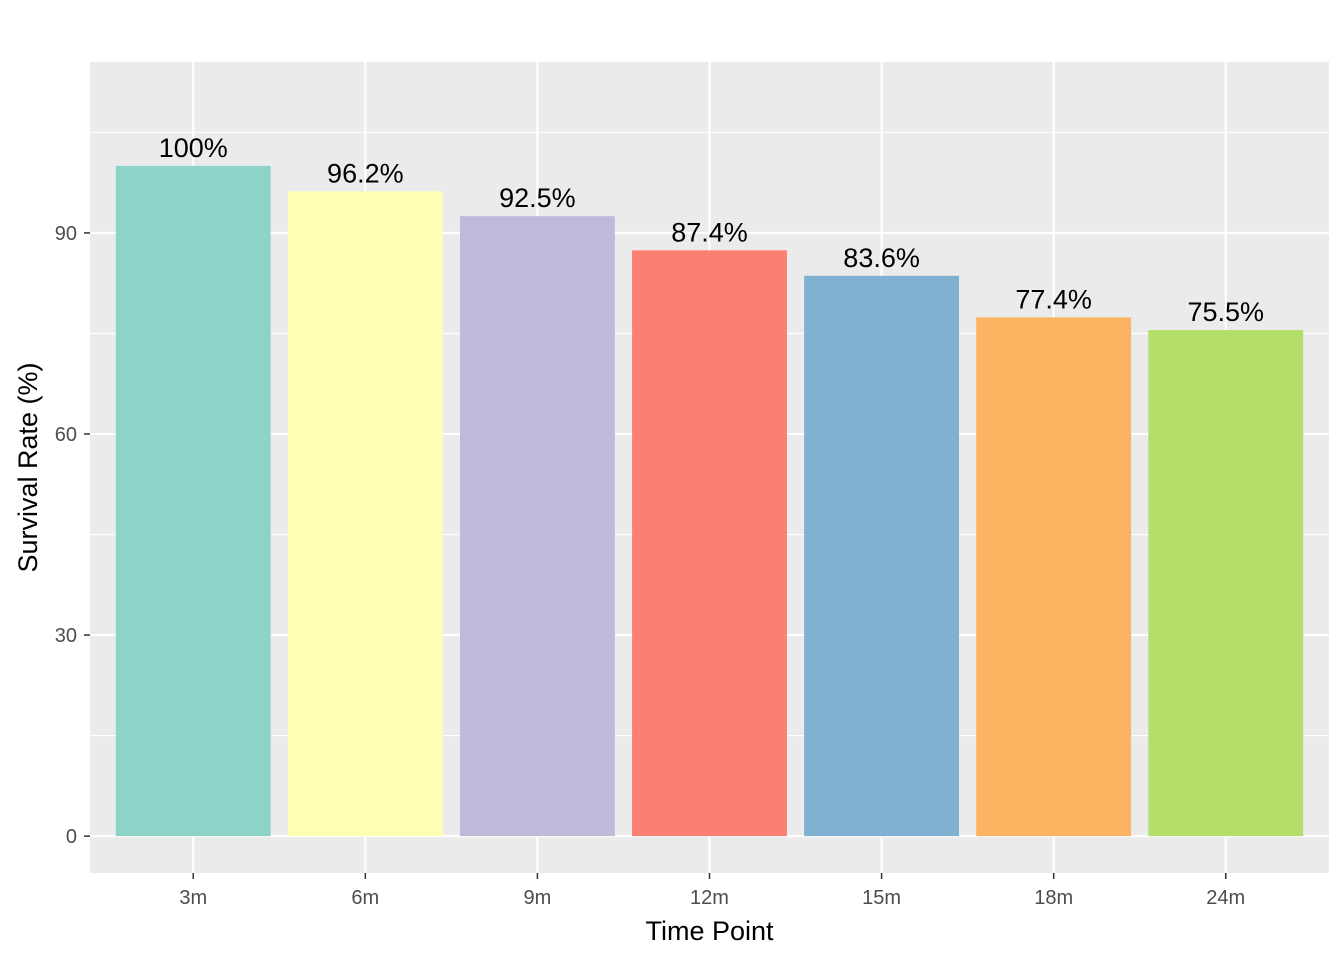 The image size is (1344, 960). What do you see at coordinates (881, 898) in the screenshot?
I see `x-tick-label-15m: 15m` at bounding box center [881, 898].